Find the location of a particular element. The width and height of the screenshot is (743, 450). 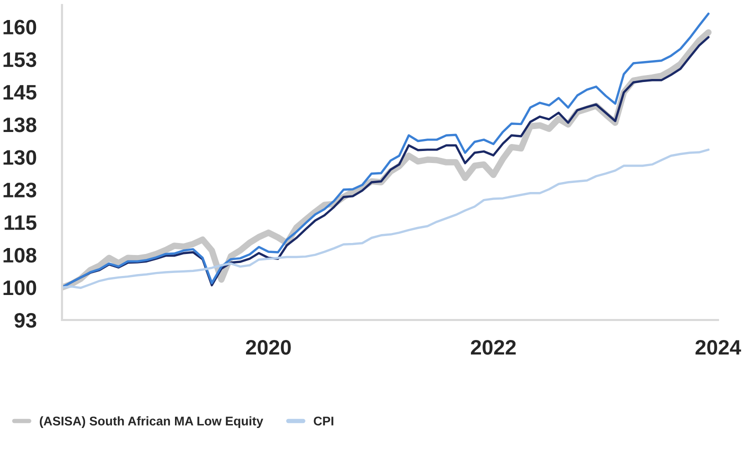

y-tick-label: 153 is located at coordinates (20, 60).